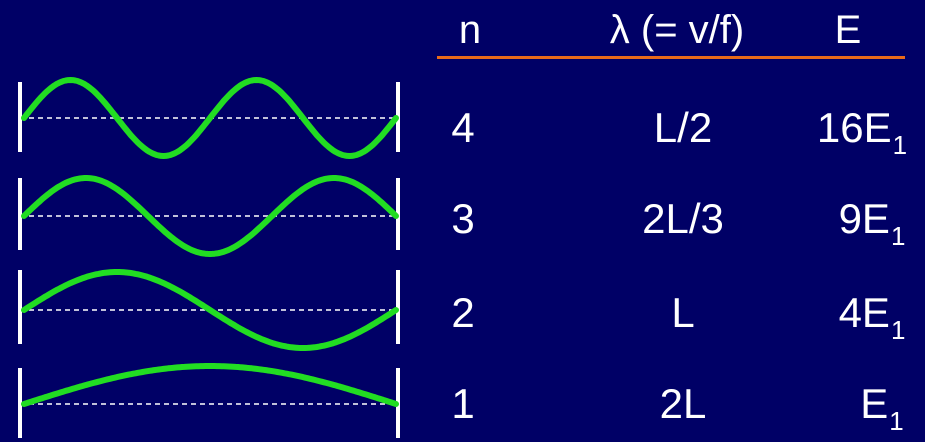  What do you see at coordinates (210, 385) in the screenshot?
I see `wave-curve-n1` at bounding box center [210, 385].